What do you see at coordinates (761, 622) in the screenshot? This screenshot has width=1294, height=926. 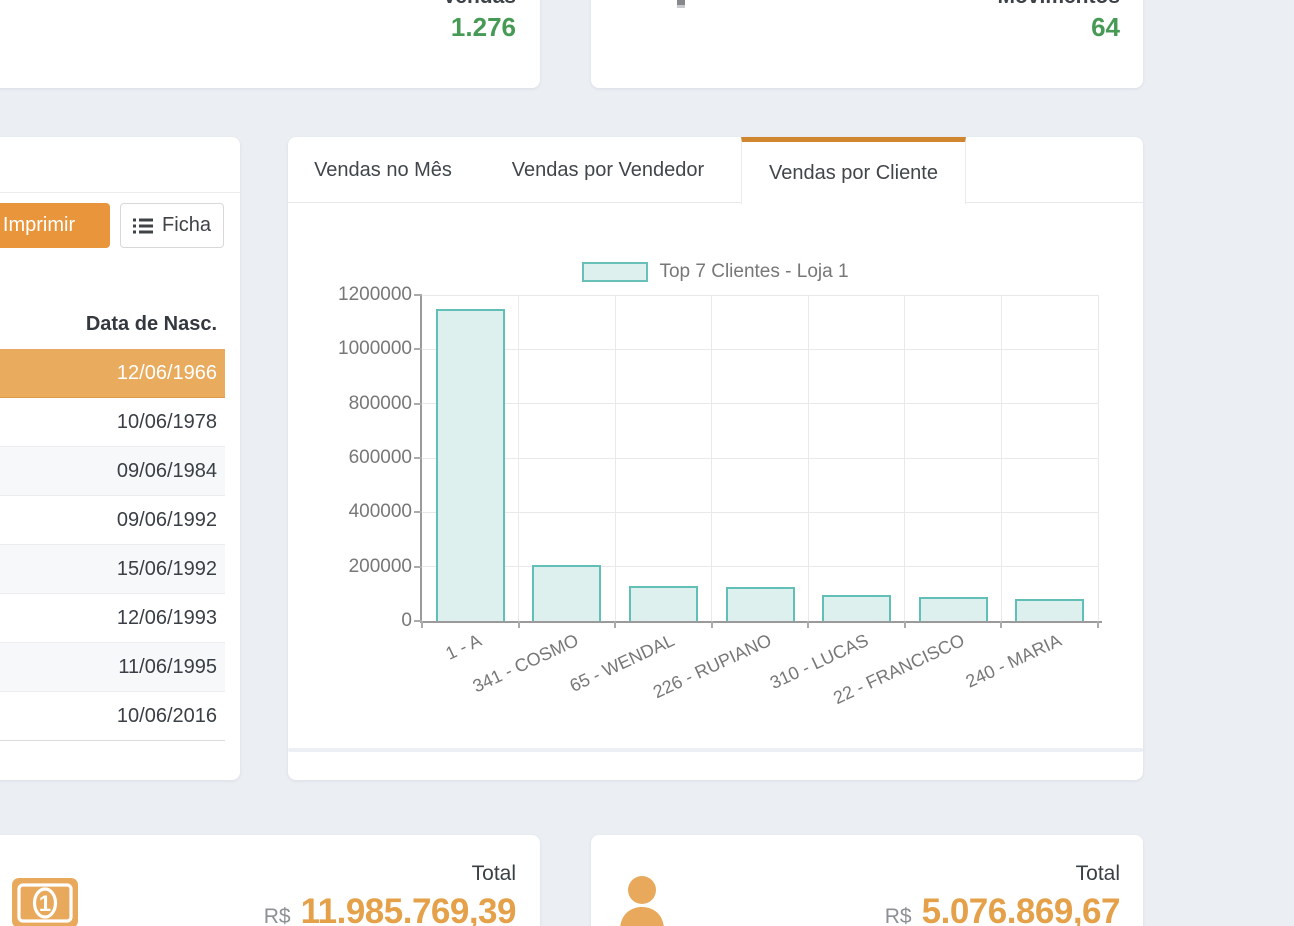 I see `x-axis-line` at bounding box center [761, 622].